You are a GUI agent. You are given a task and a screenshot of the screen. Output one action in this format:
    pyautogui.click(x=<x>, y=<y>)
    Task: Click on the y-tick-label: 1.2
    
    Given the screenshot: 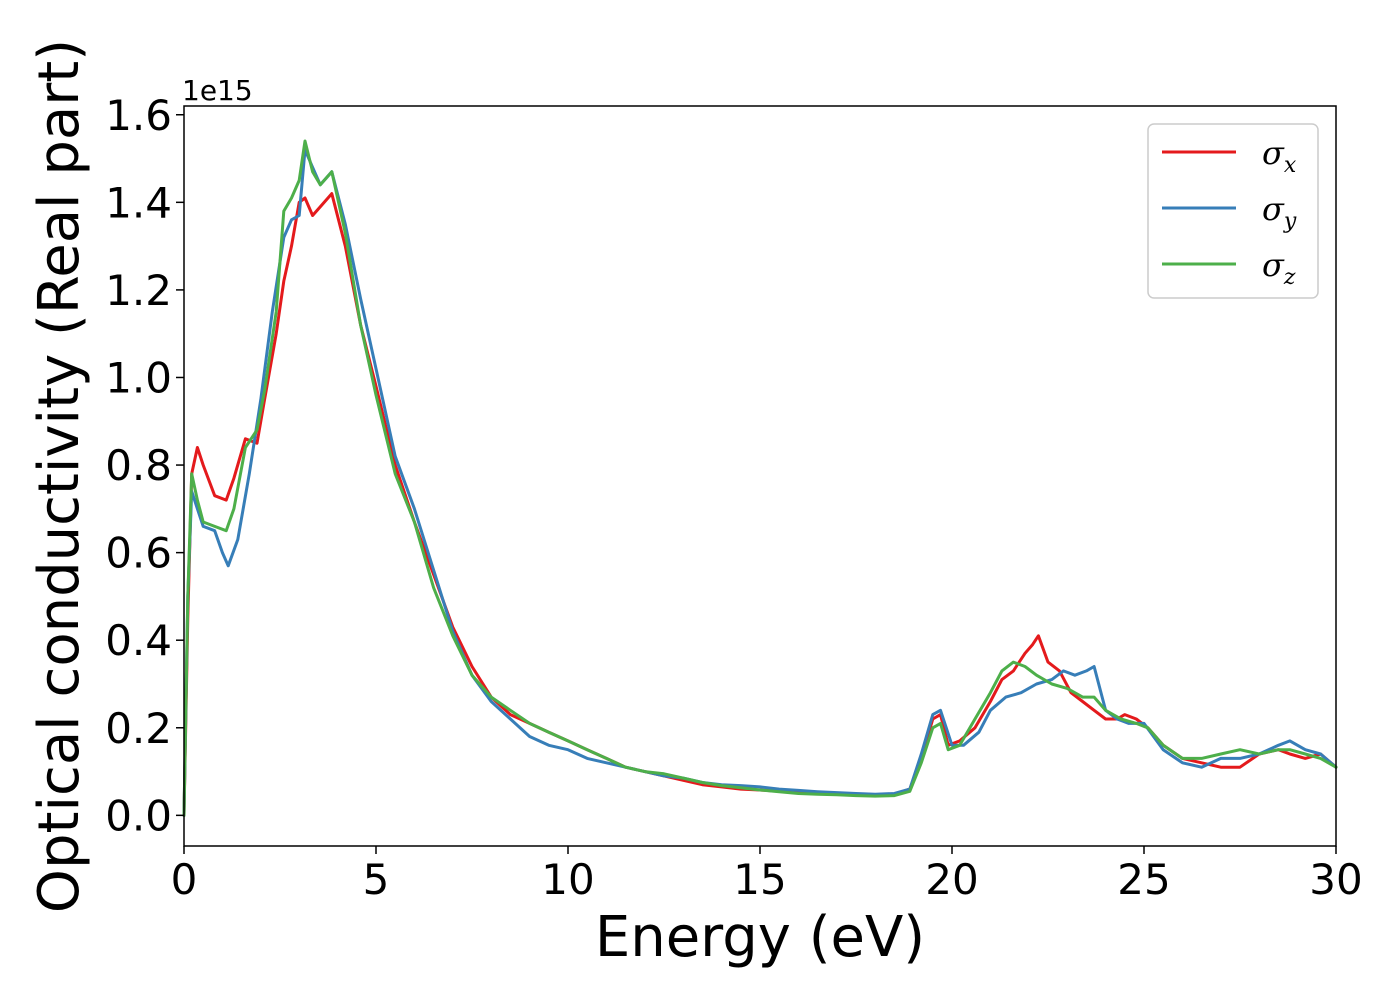 What is the action you would take?
    pyautogui.click(x=138, y=290)
    